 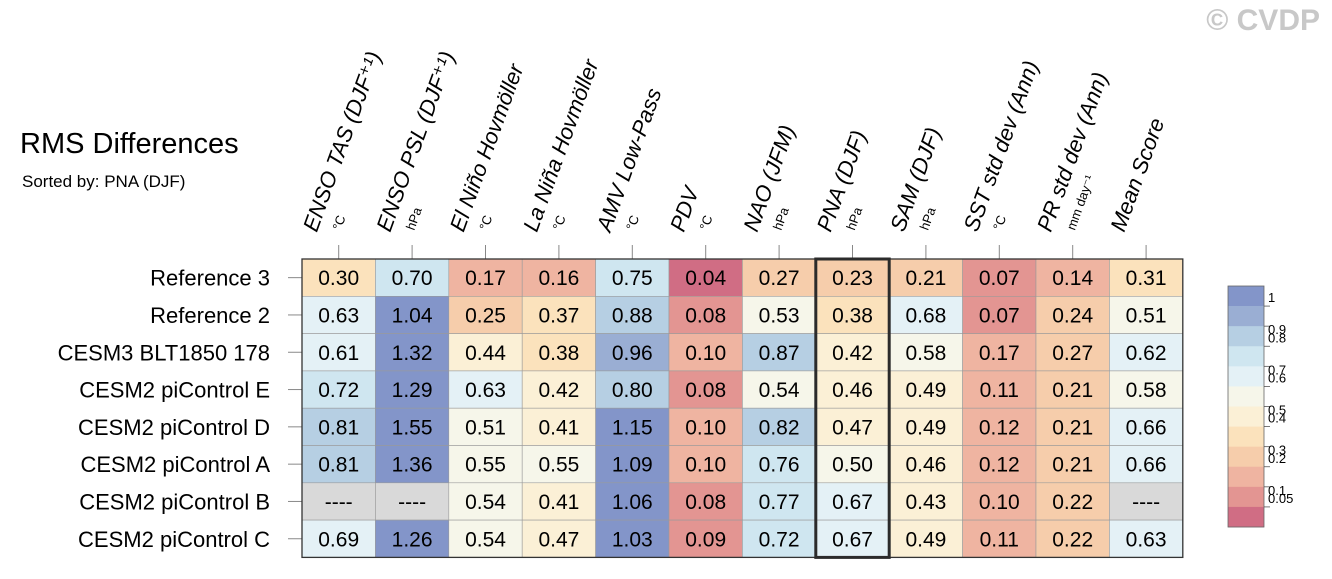 What do you see at coordinates (1277, 377) in the screenshot?
I see `colorbar-label: 0.6` at bounding box center [1277, 377].